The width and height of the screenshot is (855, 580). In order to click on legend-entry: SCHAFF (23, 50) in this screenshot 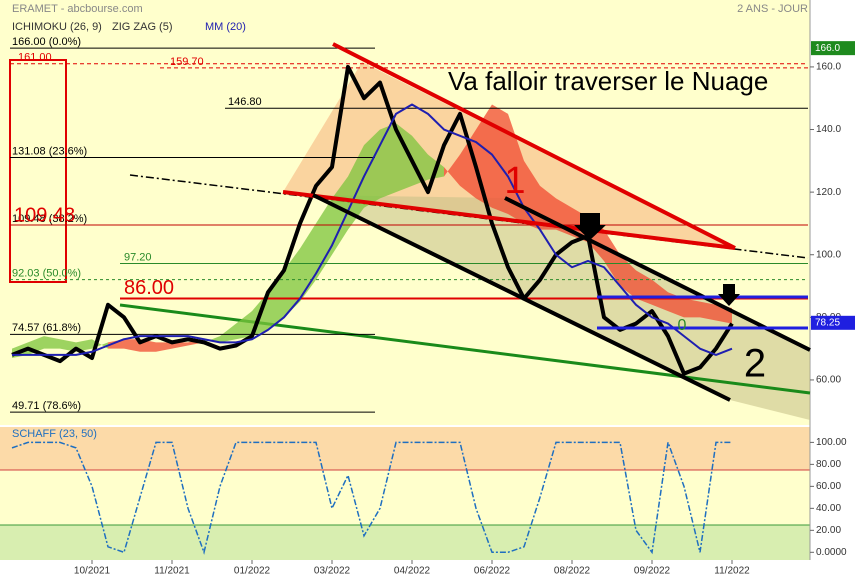, I will do `click(54, 434)`.